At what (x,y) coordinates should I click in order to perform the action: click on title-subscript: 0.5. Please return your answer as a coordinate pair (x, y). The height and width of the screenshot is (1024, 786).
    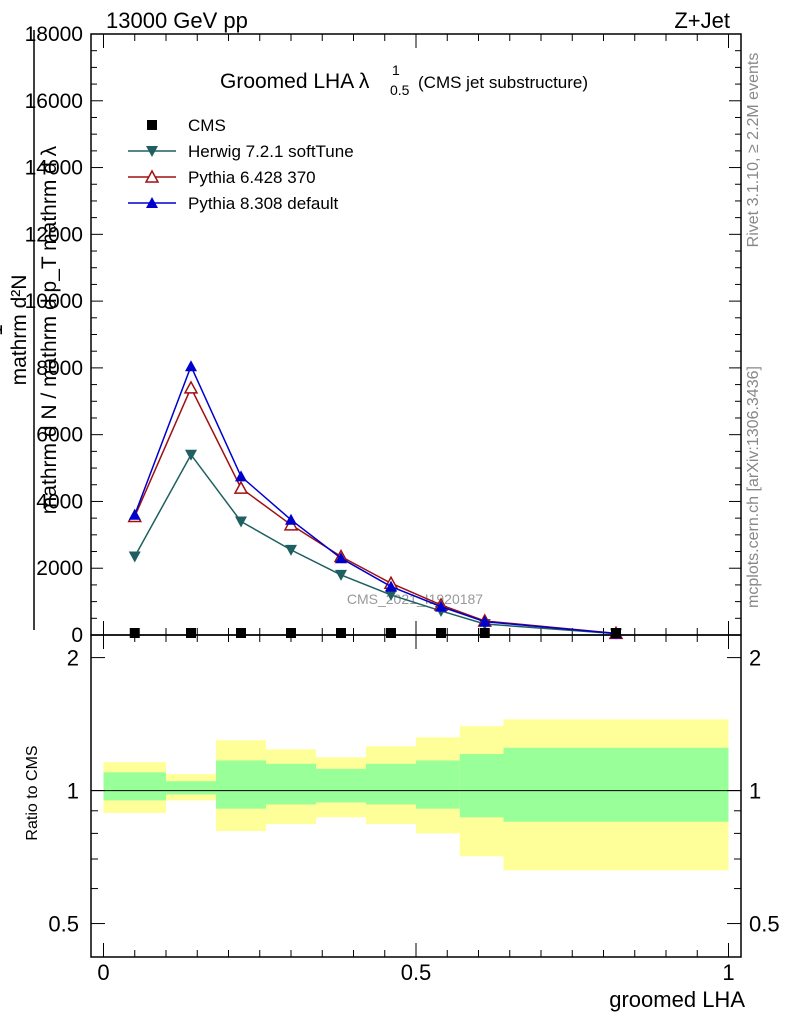
    Looking at the image, I should click on (400, 90).